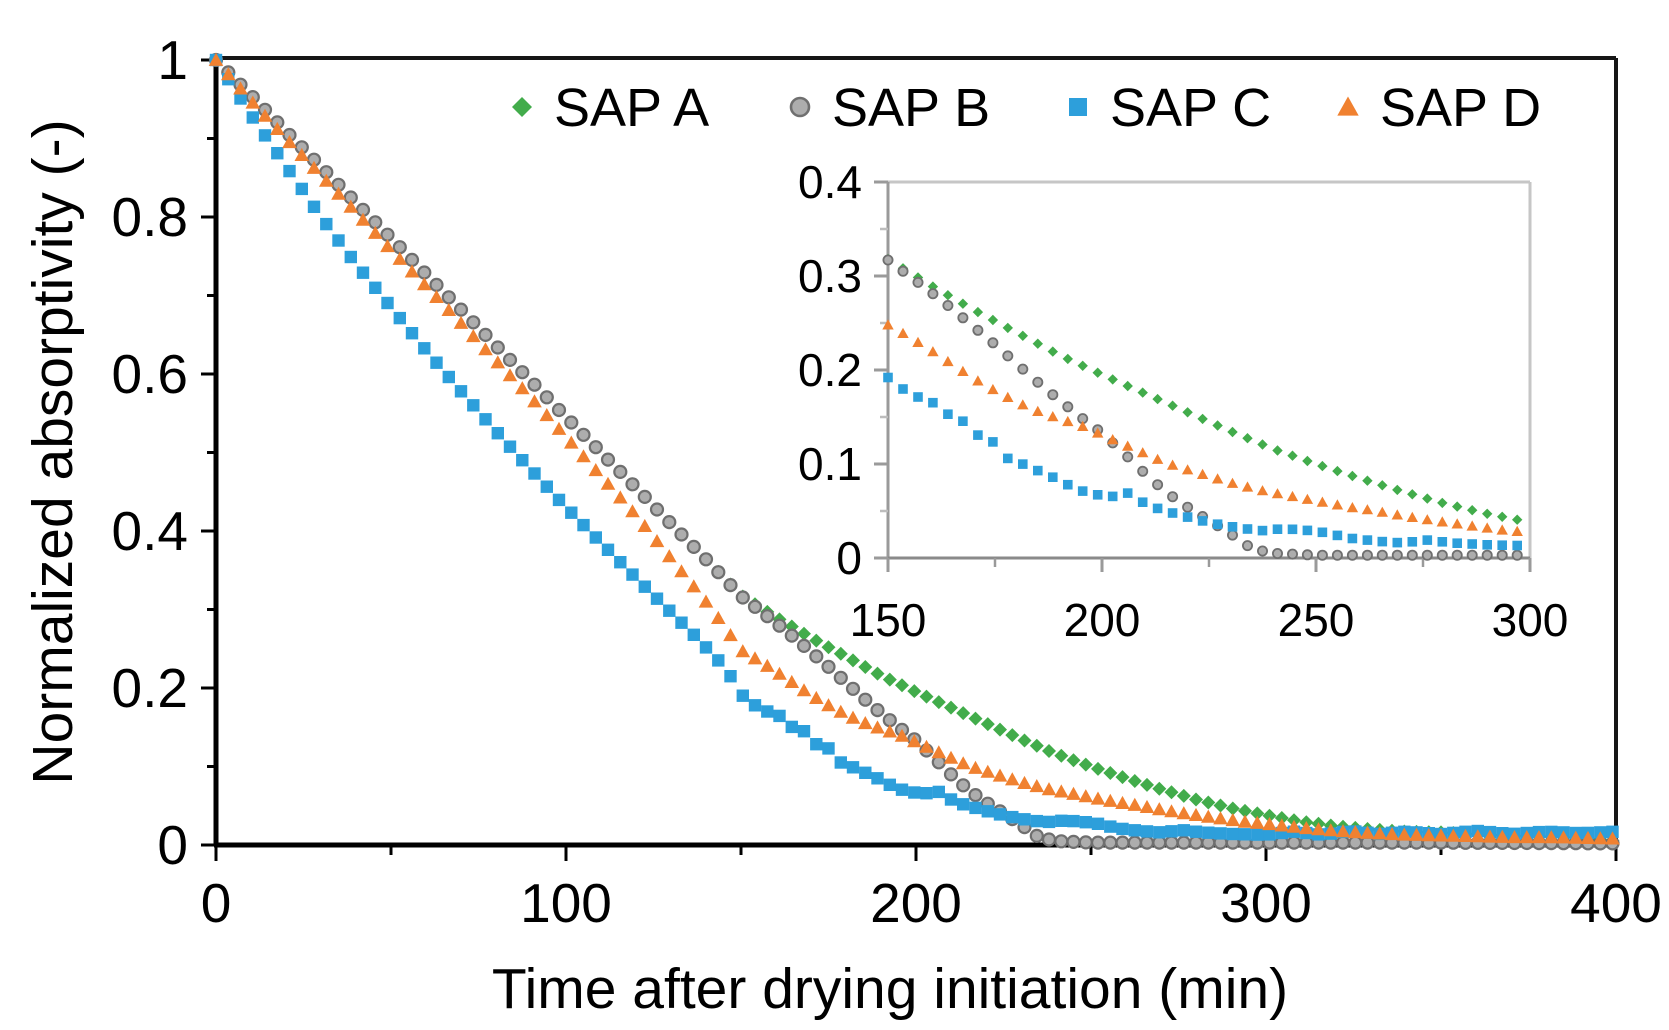 The width and height of the screenshot is (1669, 1030). What do you see at coordinates (1209, 370) in the screenshot?
I see `inset-background` at bounding box center [1209, 370].